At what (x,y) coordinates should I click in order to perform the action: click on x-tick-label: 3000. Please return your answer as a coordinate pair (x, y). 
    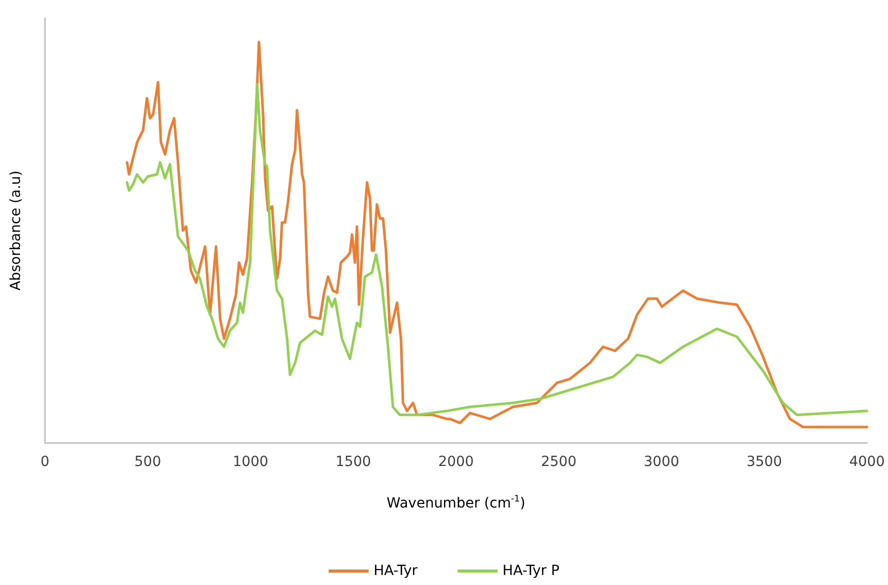
    Looking at the image, I should click on (662, 462).